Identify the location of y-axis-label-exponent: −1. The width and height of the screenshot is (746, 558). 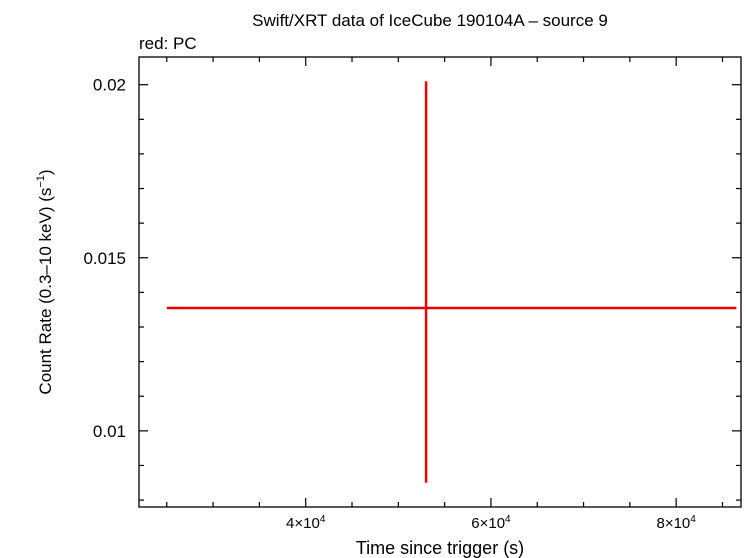
(41, 181).